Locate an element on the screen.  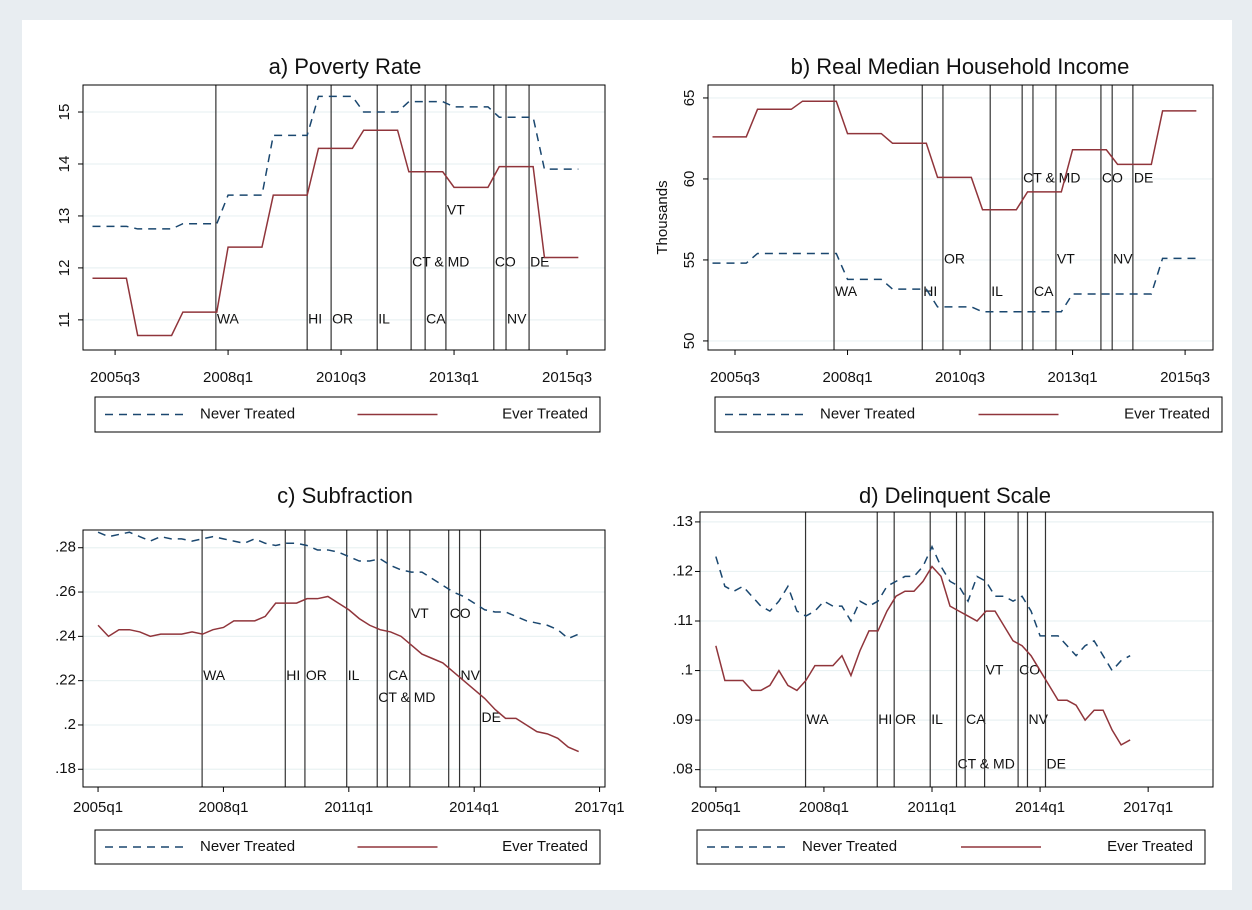
y-tick-label: 12 is located at coordinates (64, 268).